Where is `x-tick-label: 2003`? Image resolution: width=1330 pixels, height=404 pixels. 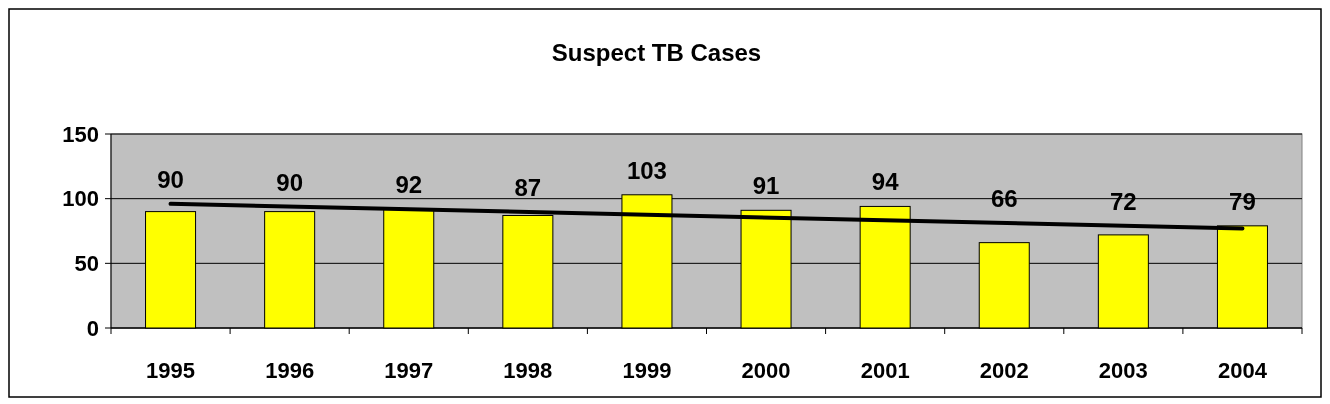 x-tick-label: 2003 is located at coordinates (1123, 370).